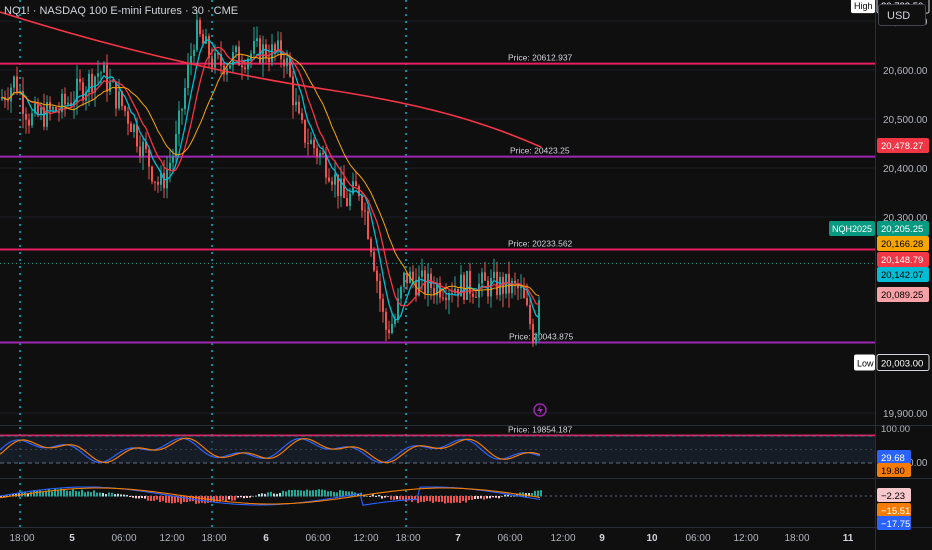  Describe the element at coordinates (540, 58) in the screenshot. I see `price-line-label: Price: 20612.937` at that location.